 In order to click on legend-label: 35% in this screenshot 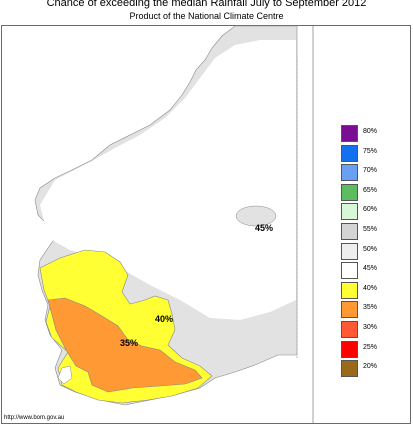, I will do `click(370, 308)`.